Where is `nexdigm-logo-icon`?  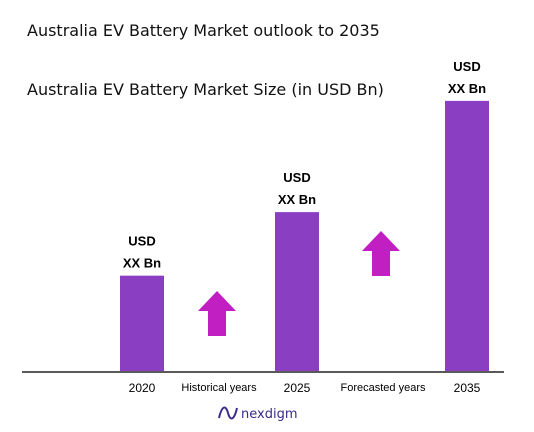
nexdigm-logo-icon is located at coordinates (228, 413).